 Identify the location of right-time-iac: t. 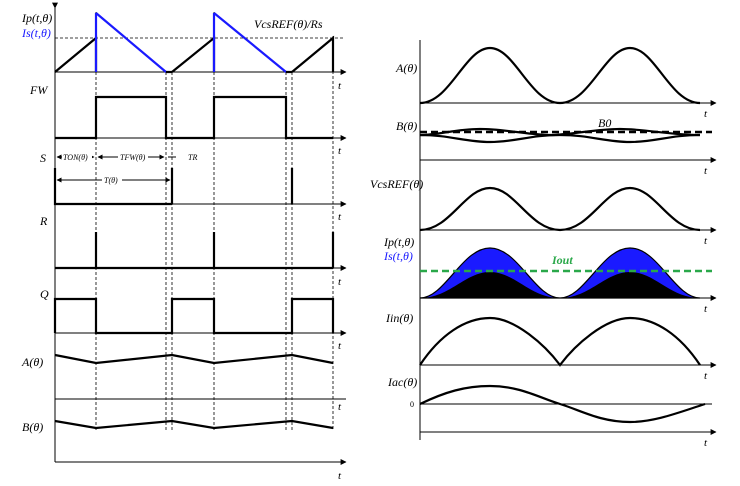
(706, 443).